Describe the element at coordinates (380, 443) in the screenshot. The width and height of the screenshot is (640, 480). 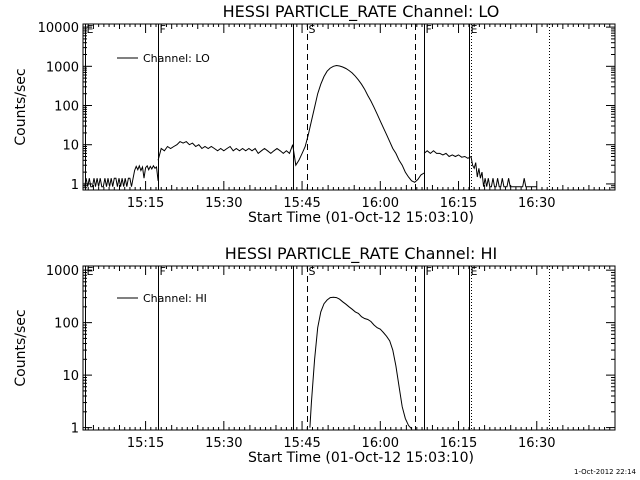
I see `ch1-xtick-label: 16:00` at that location.